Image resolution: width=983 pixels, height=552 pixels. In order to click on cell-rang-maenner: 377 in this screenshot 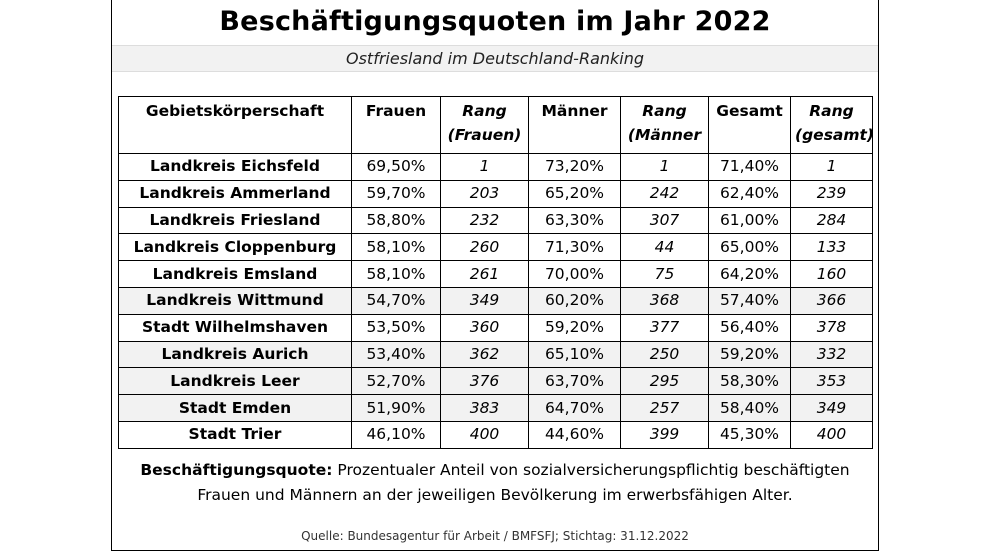, I will do `click(664, 327)`.